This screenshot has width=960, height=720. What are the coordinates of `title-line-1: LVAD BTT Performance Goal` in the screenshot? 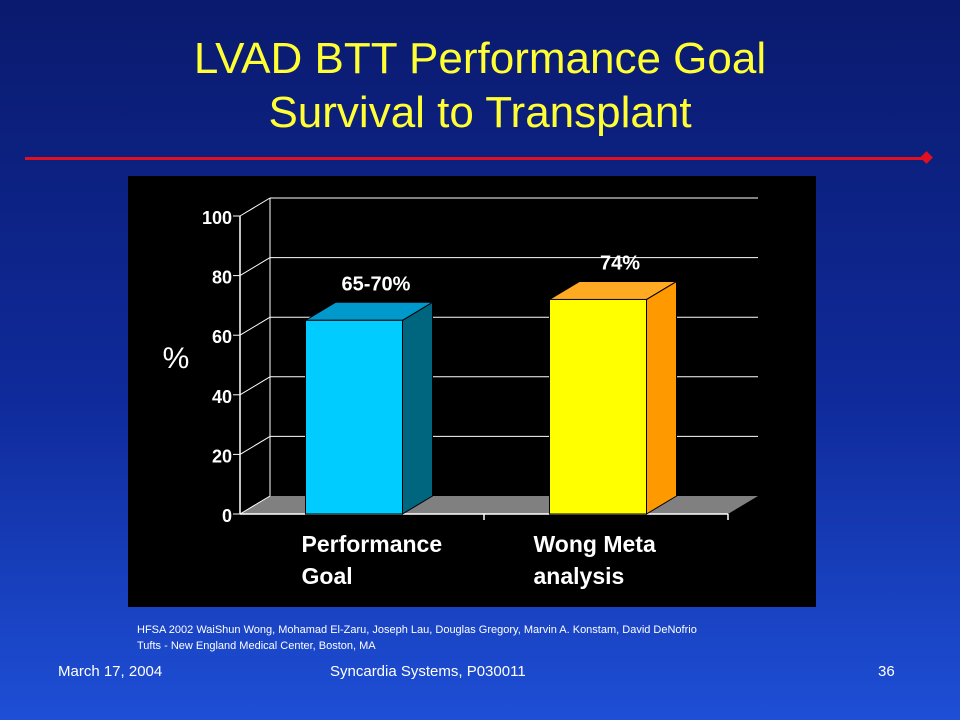 It's located at (480, 58).